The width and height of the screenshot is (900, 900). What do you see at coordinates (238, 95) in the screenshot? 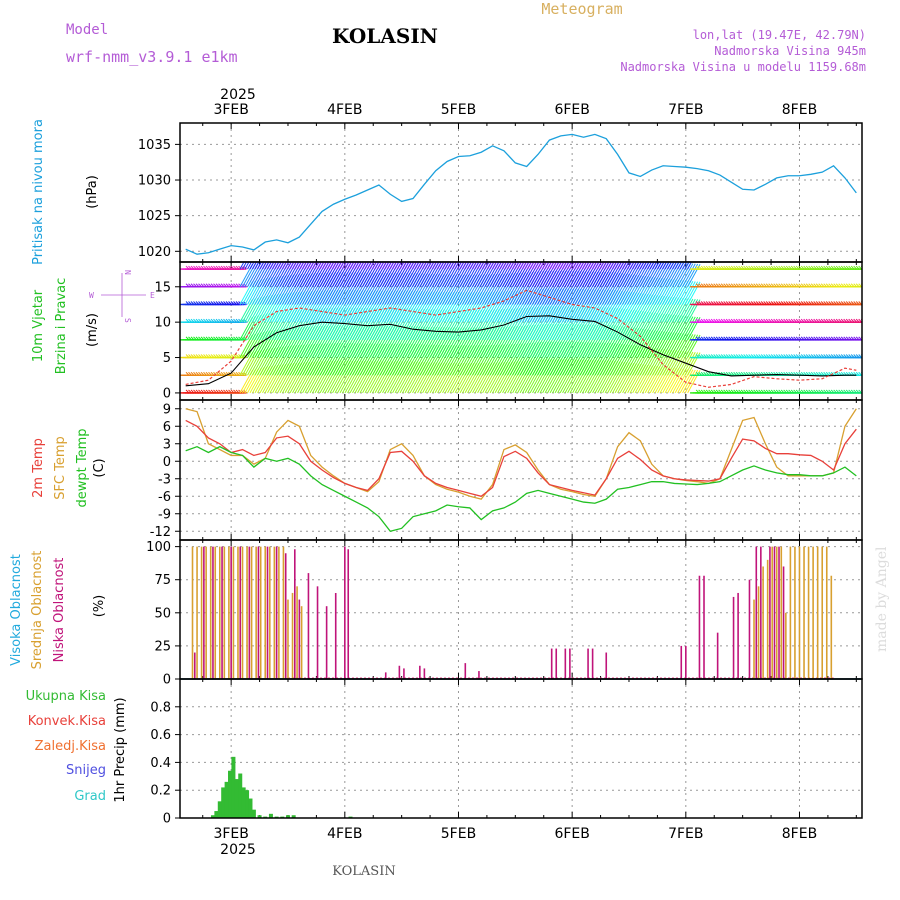
I see `top-year-label: 2025` at bounding box center [238, 95].